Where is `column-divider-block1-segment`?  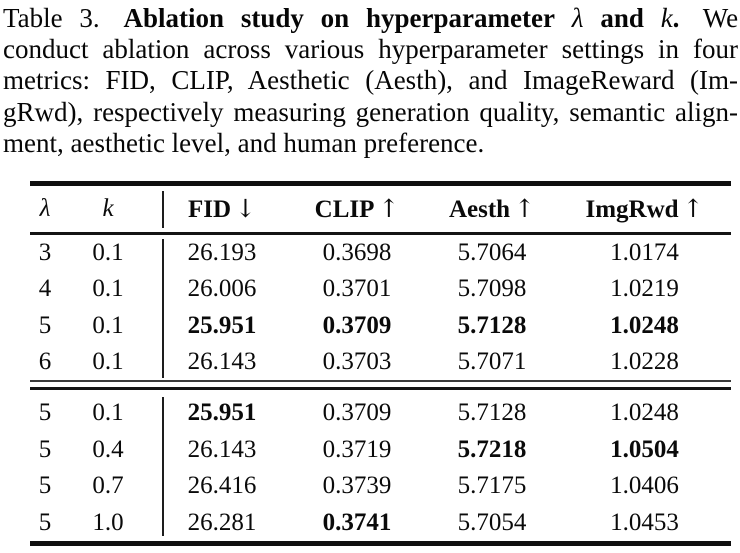 column-divider-block1-segment is located at coordinates (163, 308).